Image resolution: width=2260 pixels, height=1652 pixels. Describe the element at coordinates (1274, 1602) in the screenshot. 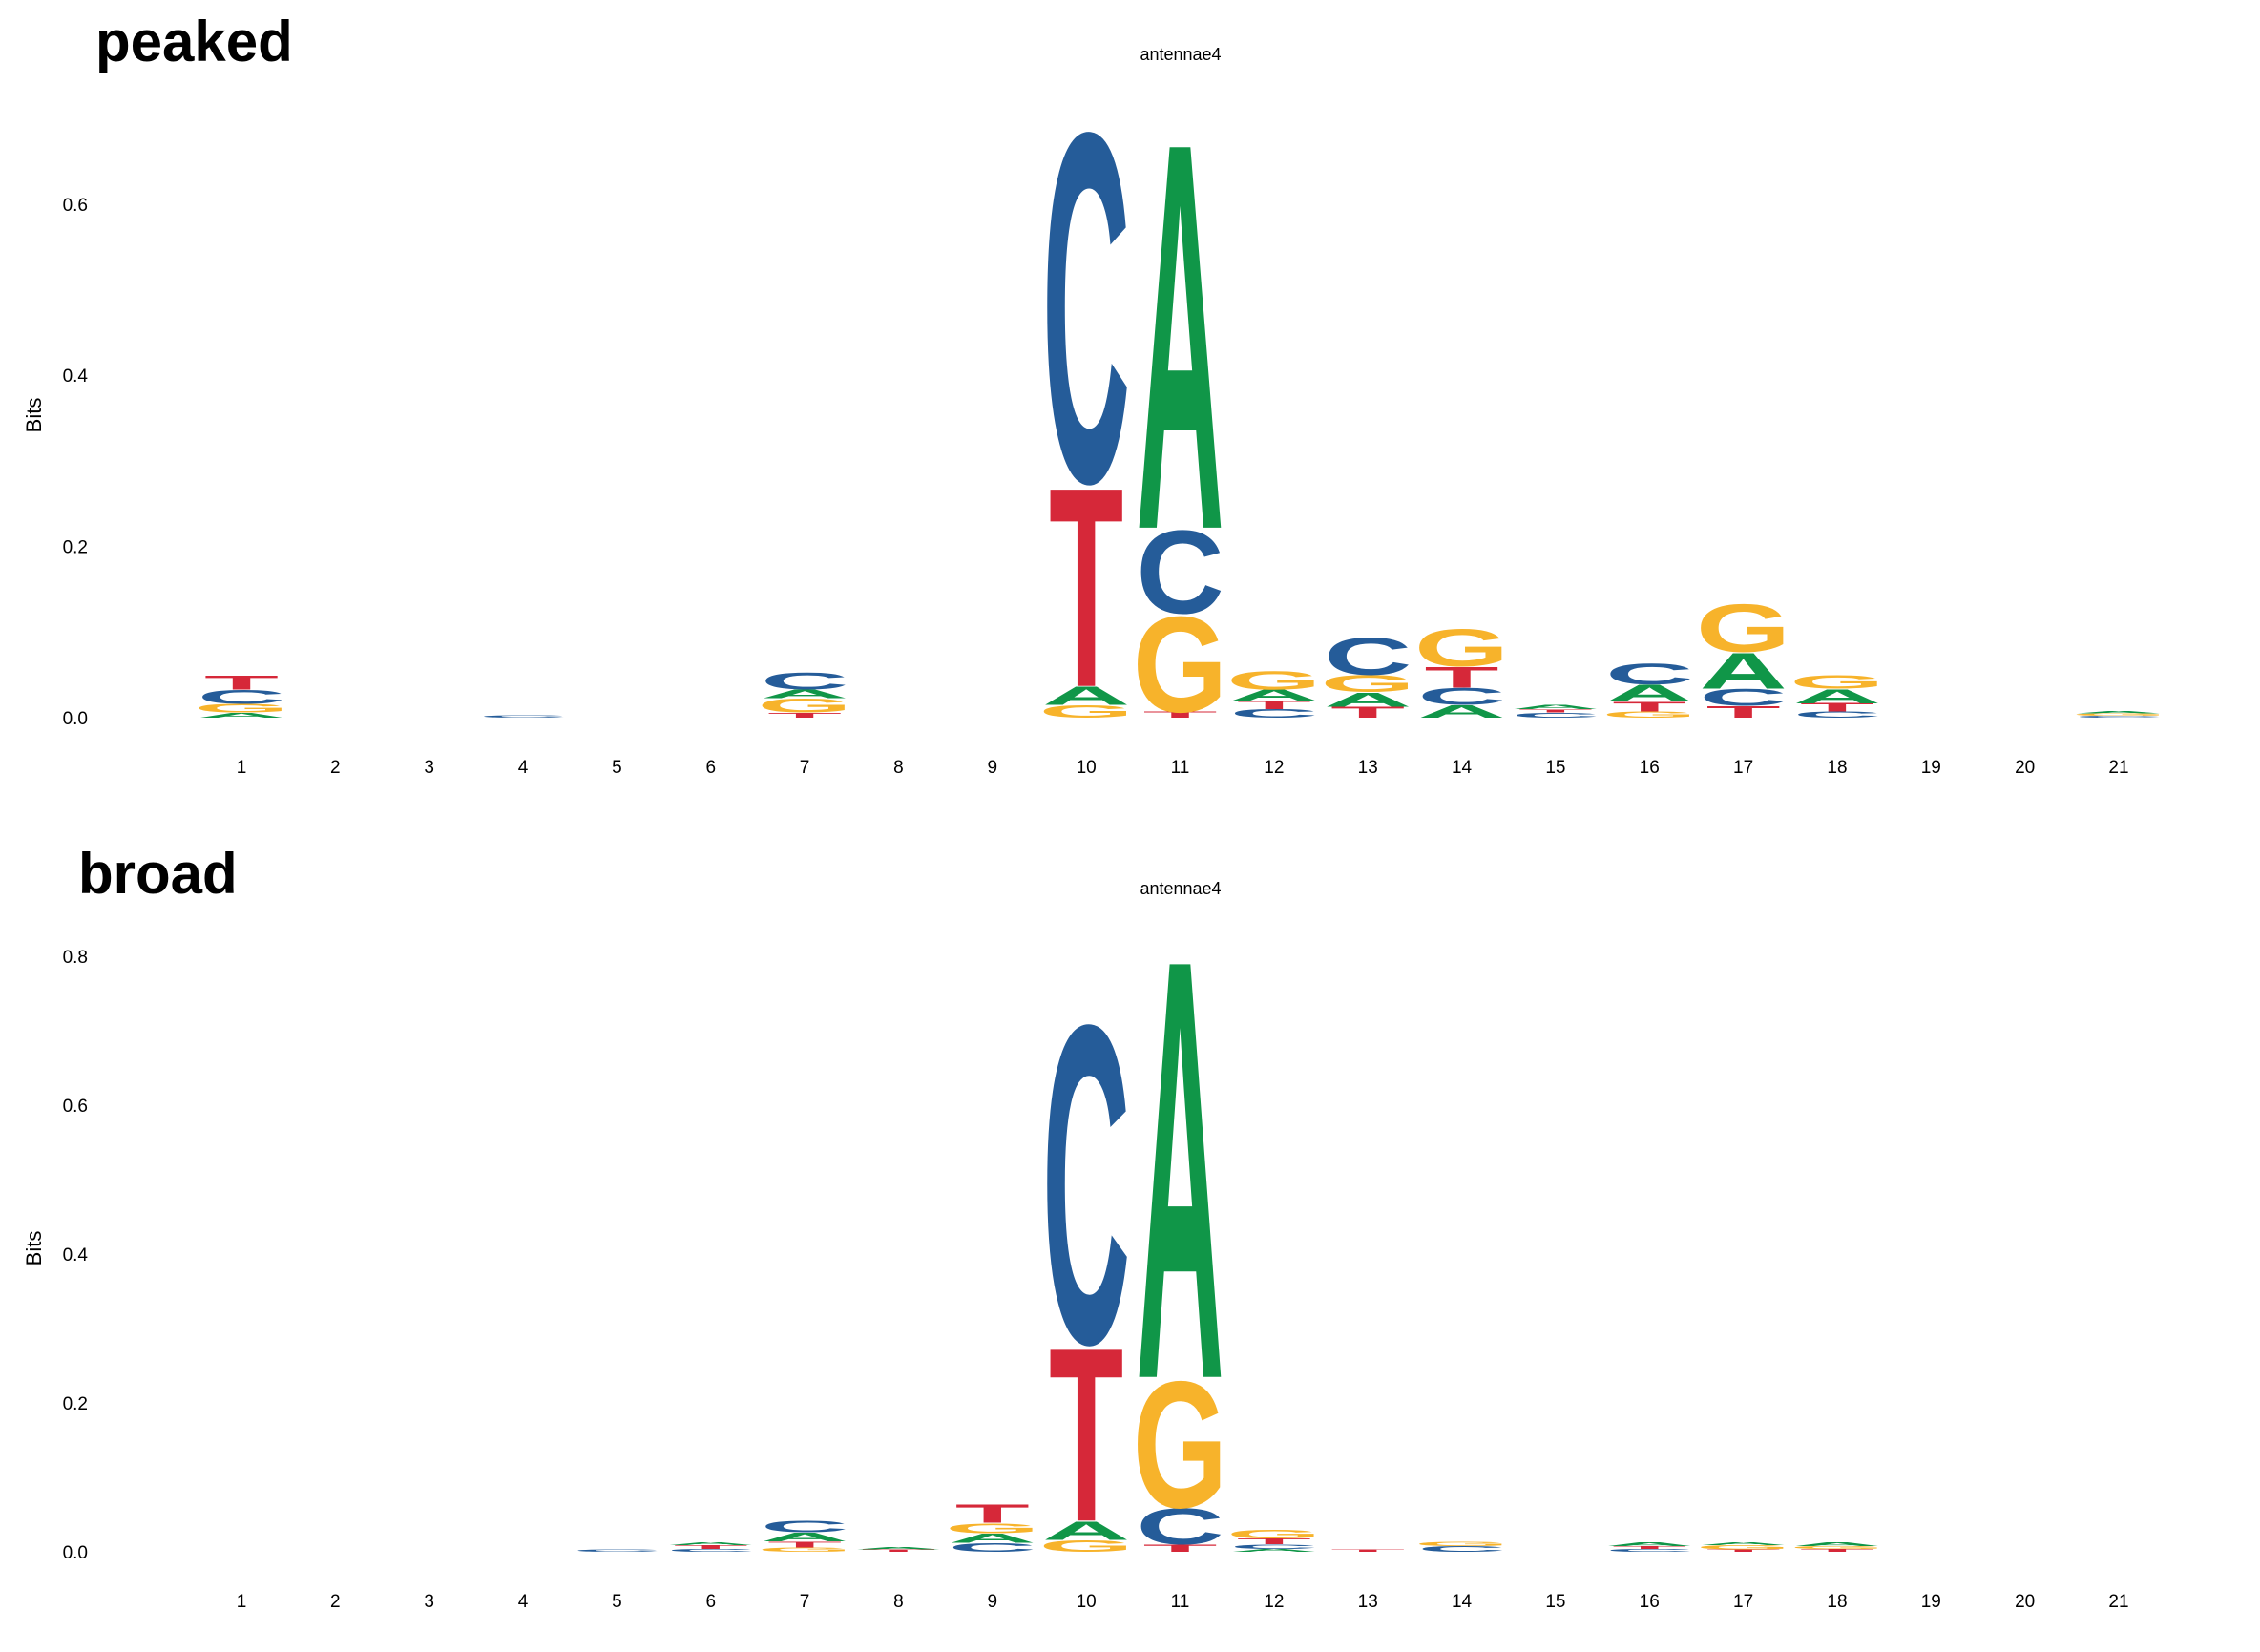

I see `x-tick-label: 12` at that location.